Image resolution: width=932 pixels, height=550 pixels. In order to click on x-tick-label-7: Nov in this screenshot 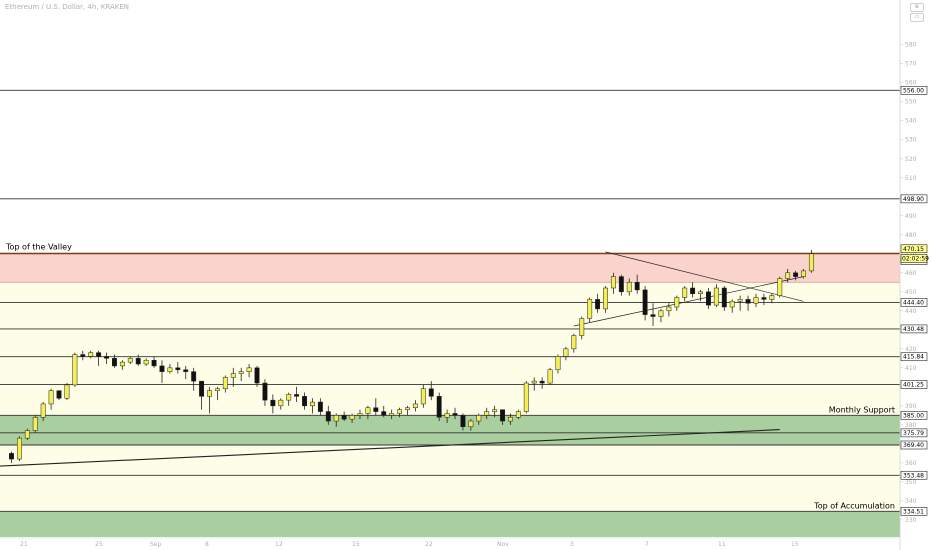, I will do `click(503, 544)`.